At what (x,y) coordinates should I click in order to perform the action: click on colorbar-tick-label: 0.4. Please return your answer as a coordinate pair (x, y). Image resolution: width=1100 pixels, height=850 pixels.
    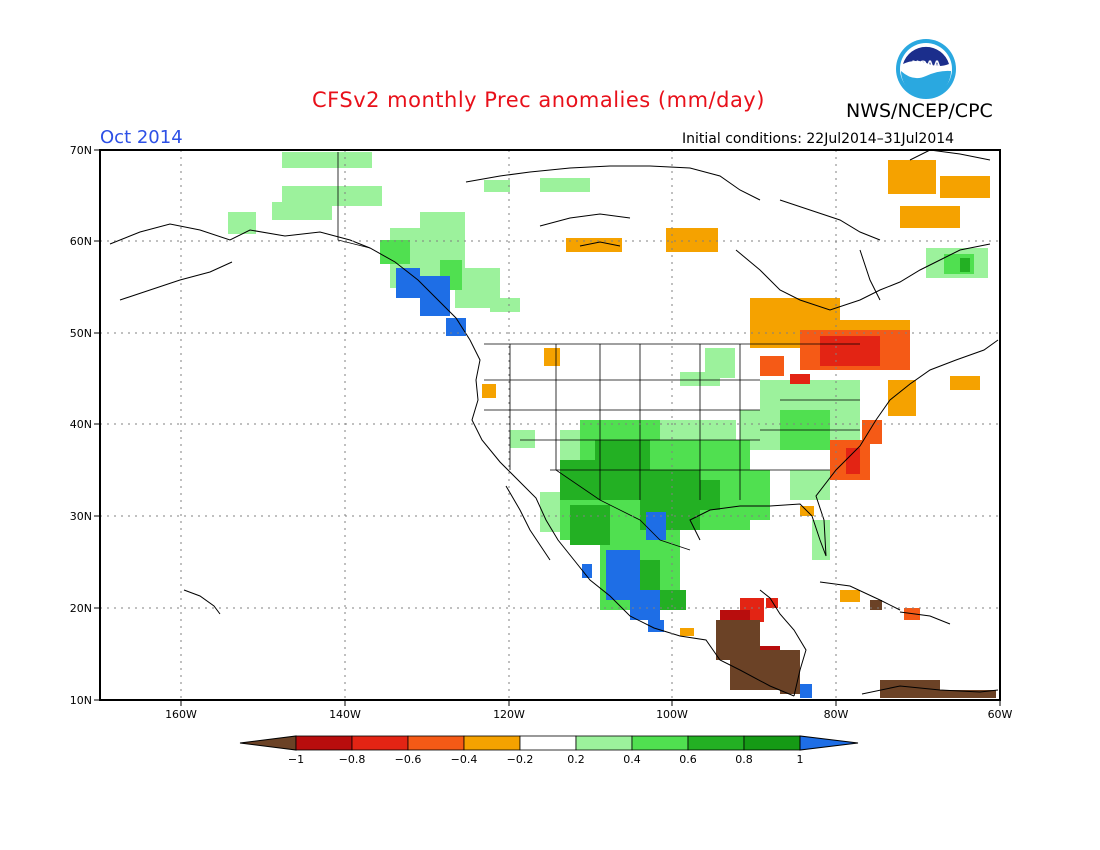
    Looking at the image, I should click on (632, 759).